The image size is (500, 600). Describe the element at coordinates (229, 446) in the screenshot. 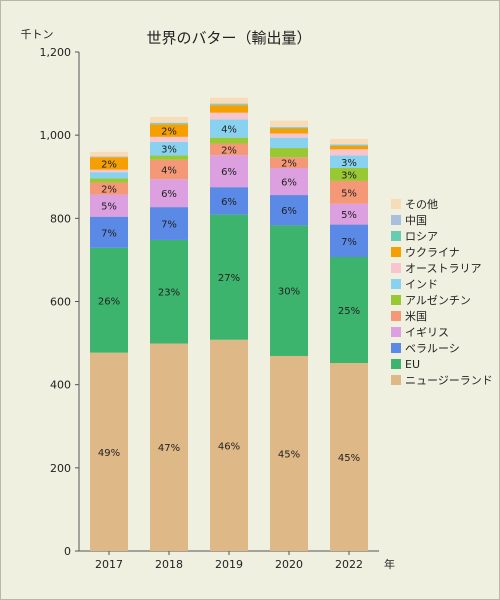

I see `data-label: 46%` at that location.